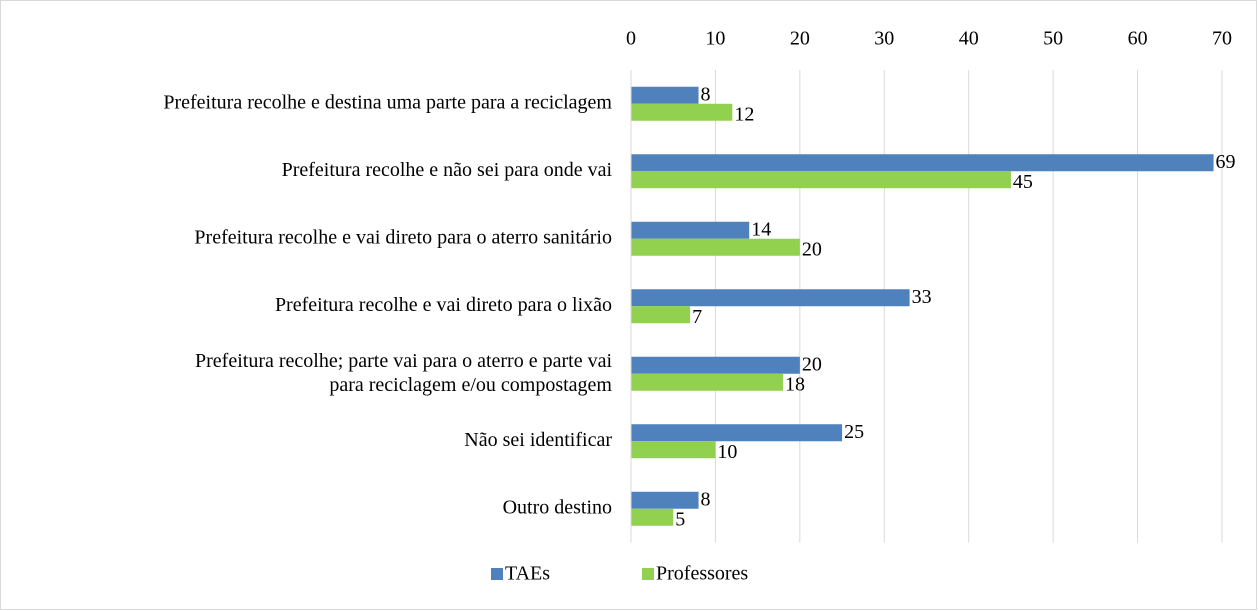 The width and height of the screenshot is (1258, 611). Describe the element at coordinates (702, 574) in the screenshot. I see `legend-label: Professores` at that location.